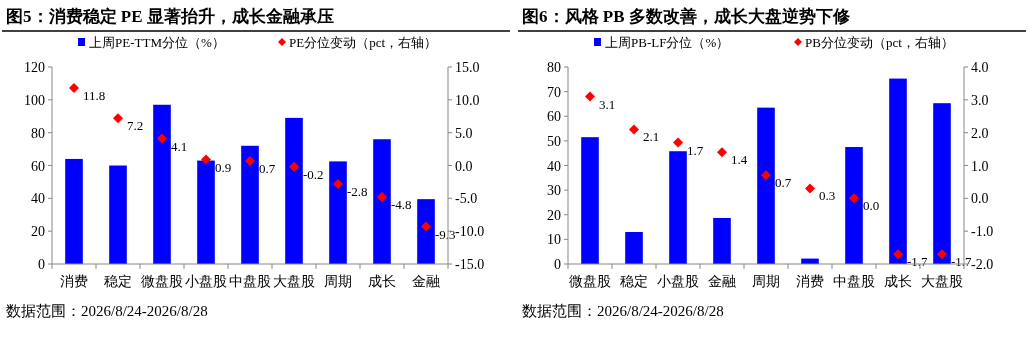  Describe the element at coordinates (34, 100) in the screenshot. I see `y-tick-label: 100` at that location.